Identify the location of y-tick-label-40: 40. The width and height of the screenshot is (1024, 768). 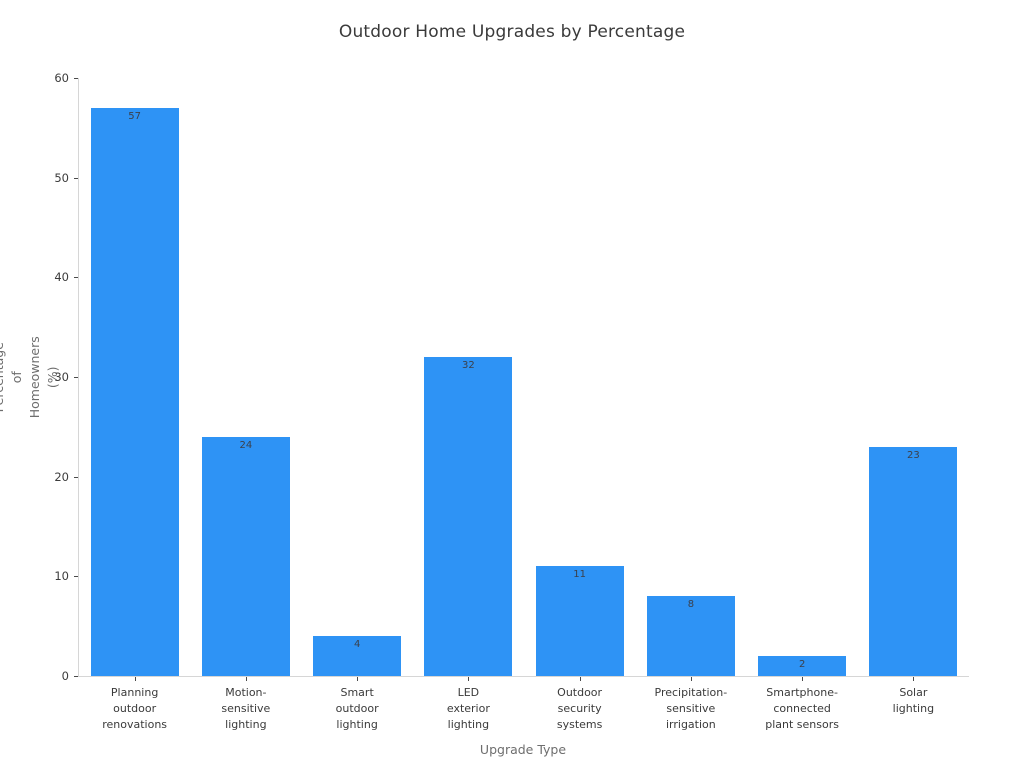
(61, 277).